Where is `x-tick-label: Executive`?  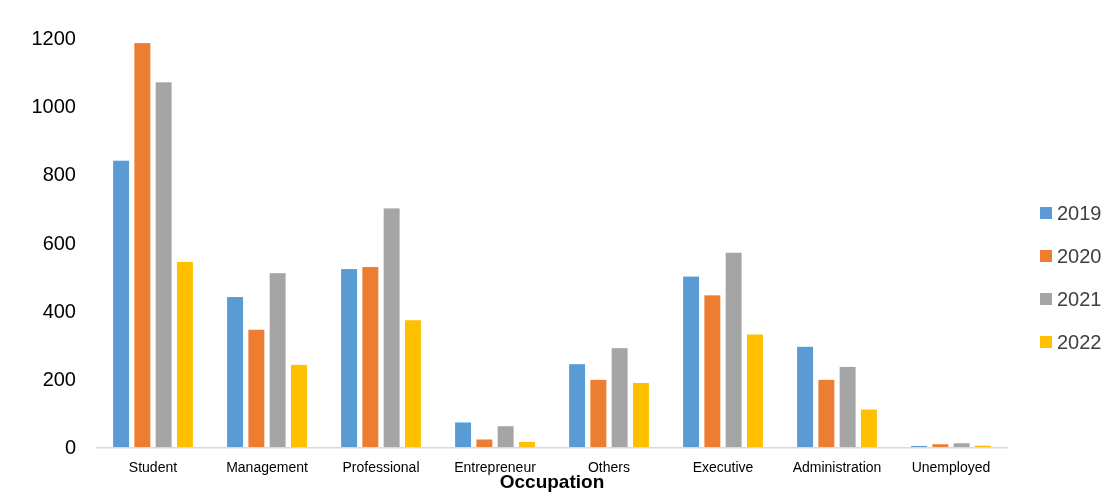
x-tick-label: Executive is located at coordinates (723, 467).